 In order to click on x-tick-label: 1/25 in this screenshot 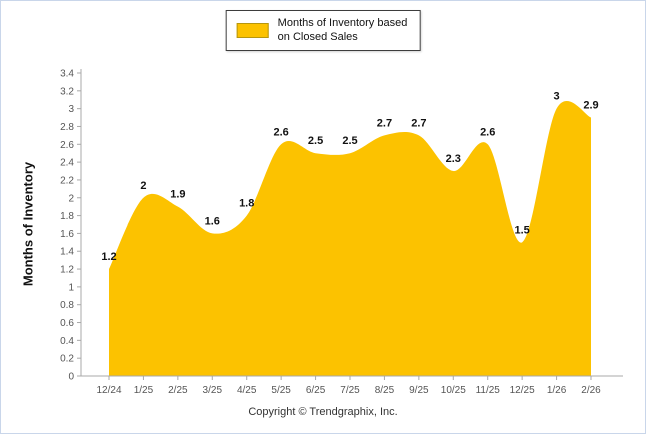, I will do `click(144, 390)`.